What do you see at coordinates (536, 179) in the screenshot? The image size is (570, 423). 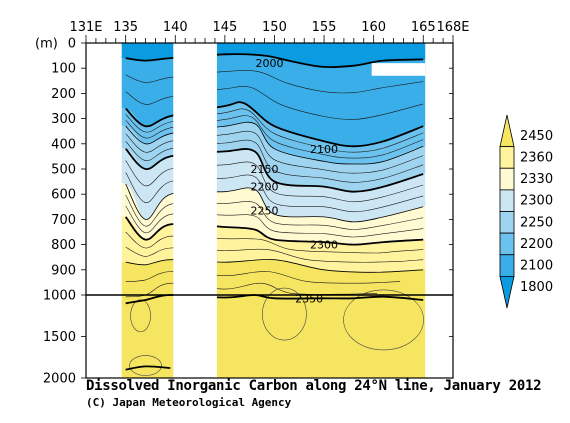 I see `colorbar-label-2330: 2330` at bounding box center [536, 179].